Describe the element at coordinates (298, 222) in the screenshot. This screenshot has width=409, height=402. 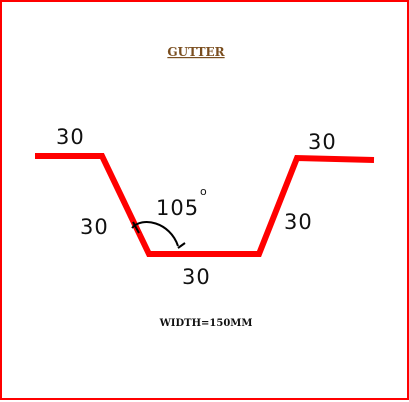
I see `dimension-right-slope: 30` at that location.